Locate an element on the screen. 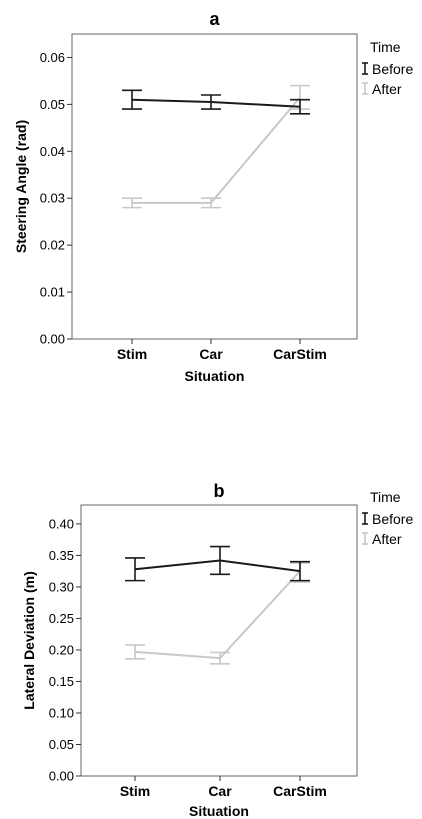 The image size is (422, 819). chart-1-y-tick-label: 0.02 is located at coordinates (52, 245).